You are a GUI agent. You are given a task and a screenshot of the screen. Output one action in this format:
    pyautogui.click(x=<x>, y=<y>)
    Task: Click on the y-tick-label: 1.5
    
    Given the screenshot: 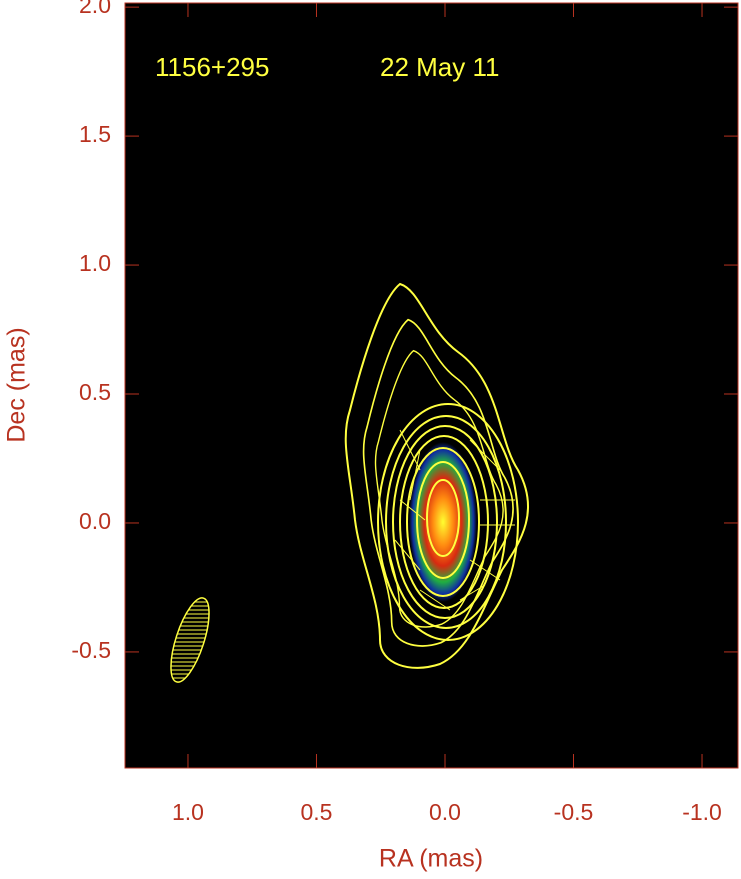 What is the action you would take?
    pyautogui.click(x=95, y=134)
    